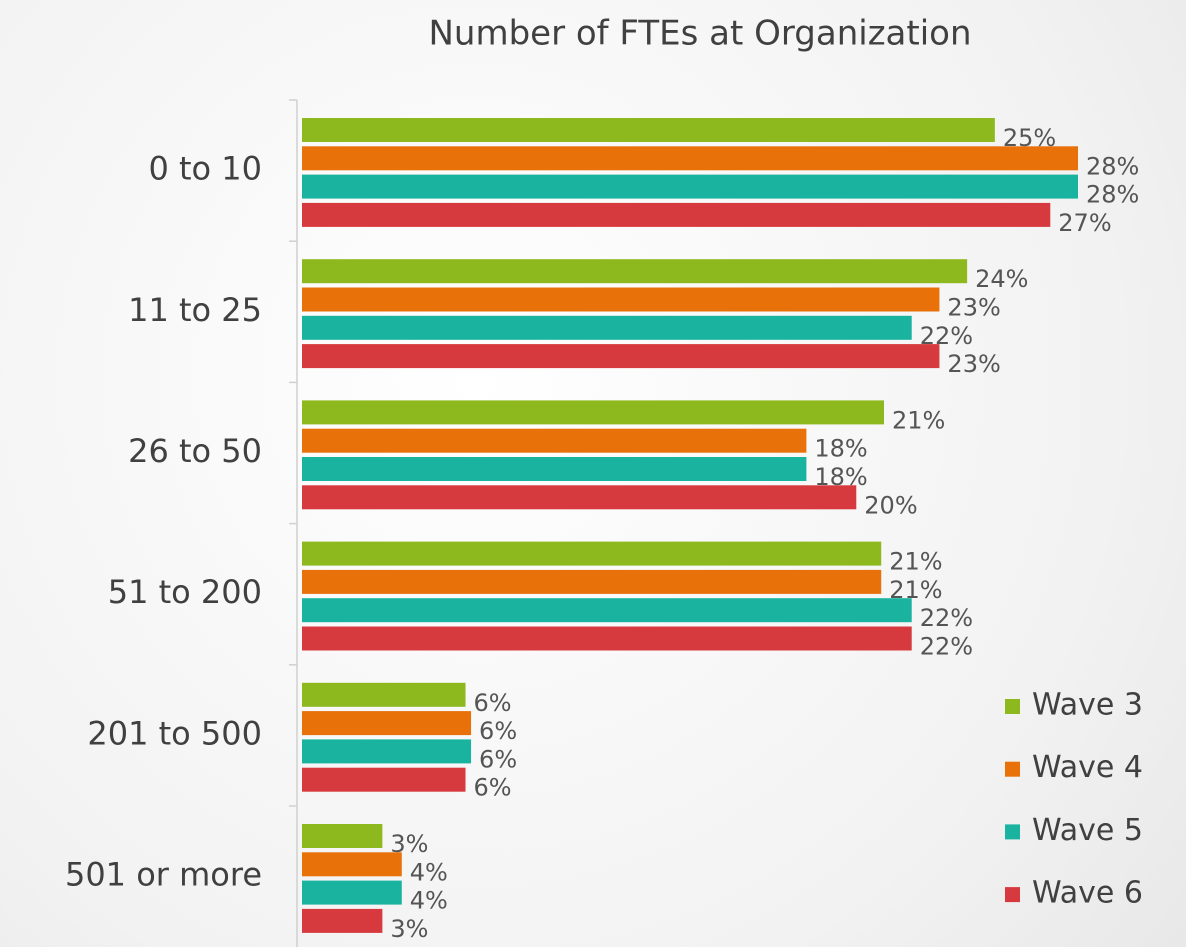  What do you see at coordinates (890, 505) in the screenshot?
I see `data-label: 20%` at bounding box center [890, 505].